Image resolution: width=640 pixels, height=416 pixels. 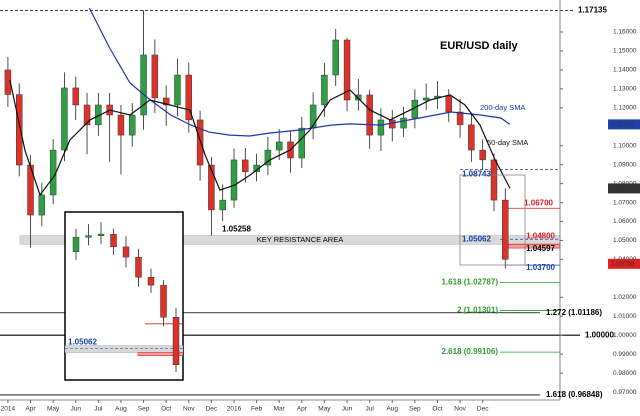 What do you see at coordinates (483, 409) in the screenshot?
I see `x-tick-label: Dec` at bounding box center [483, 409].